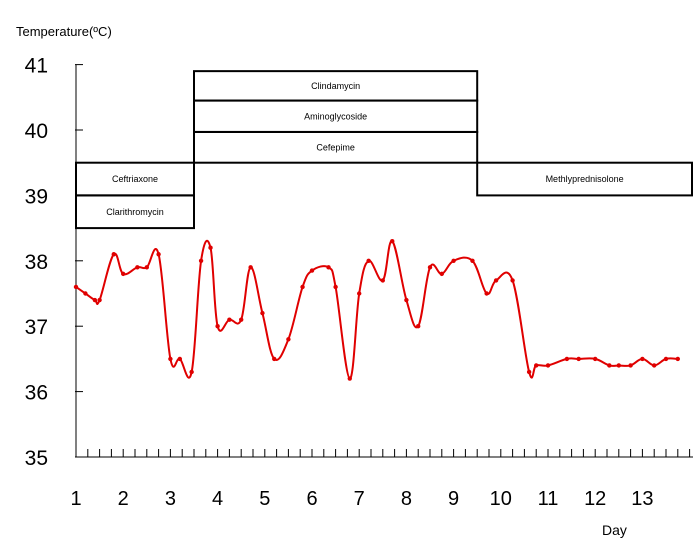 The width and height of the screenshot is (693, 548). Describe the element at coordinates (264, 499) in the screenshot. I see `x-tick-label: 5` at that location.